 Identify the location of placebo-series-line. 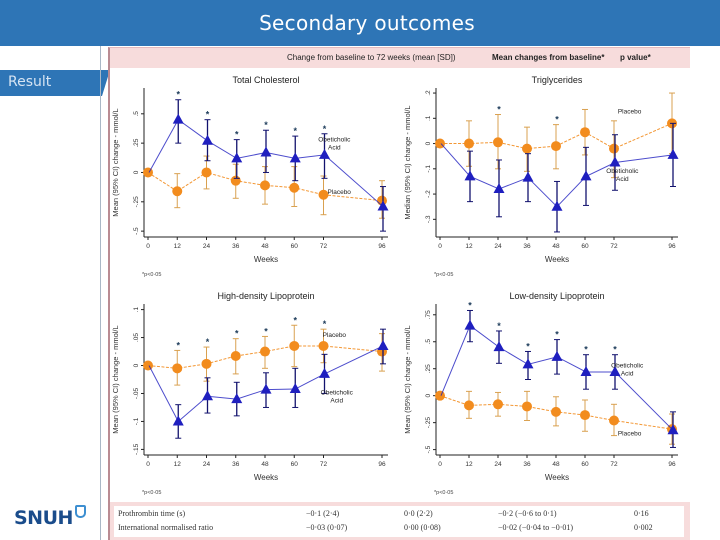
(265, 186).